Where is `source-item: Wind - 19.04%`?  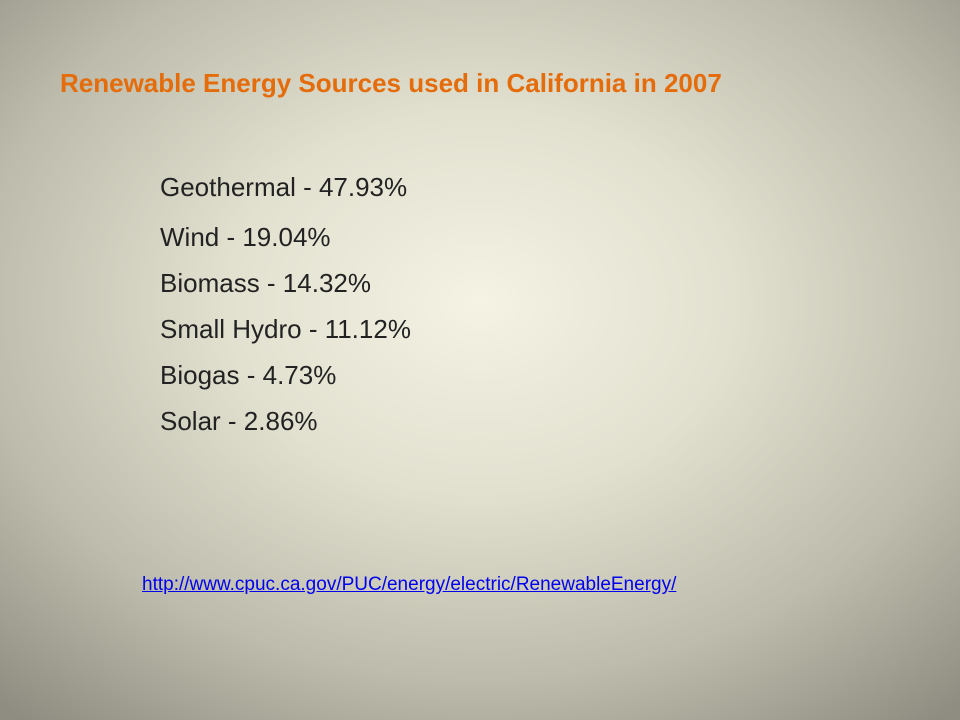 source-item: Wind - 19.04% is located at coordinates (245, 237).